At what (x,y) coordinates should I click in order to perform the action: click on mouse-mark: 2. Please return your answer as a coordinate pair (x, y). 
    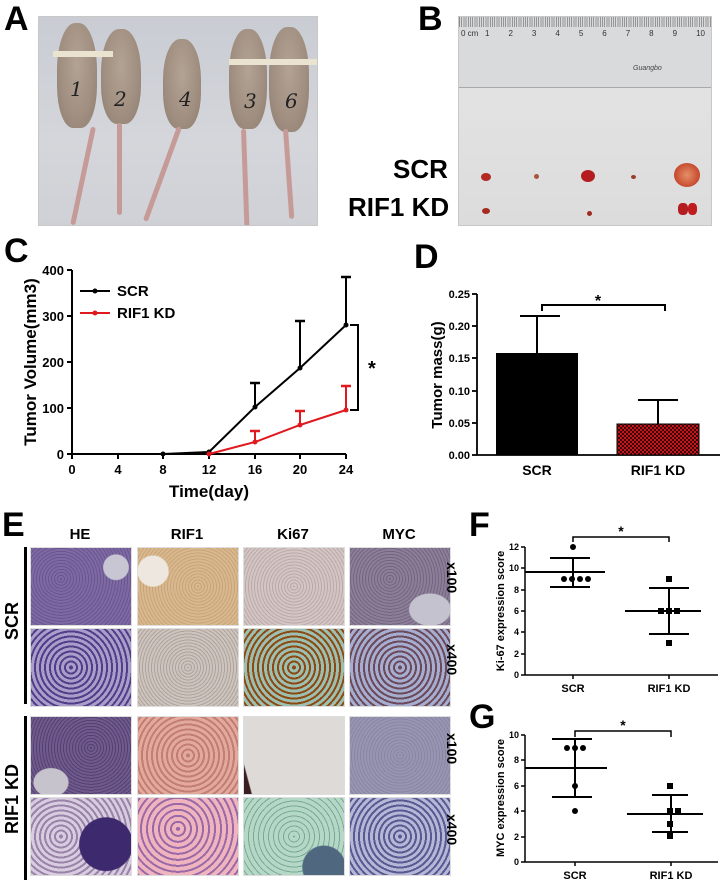
    Looking at the image, I should click on (120, 99).